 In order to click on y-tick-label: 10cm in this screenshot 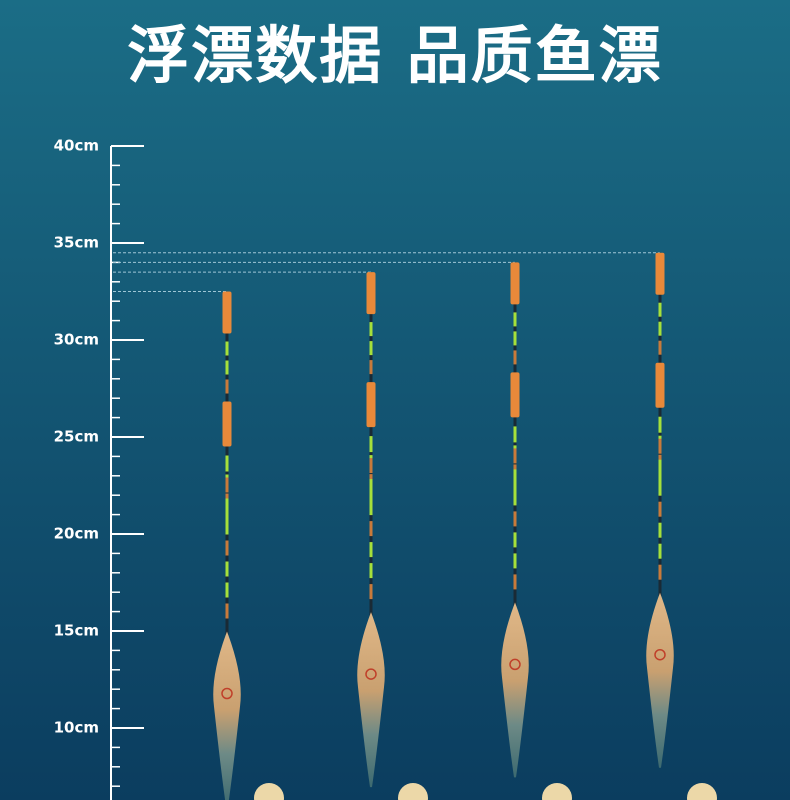, I will do `click(76, 728)`.